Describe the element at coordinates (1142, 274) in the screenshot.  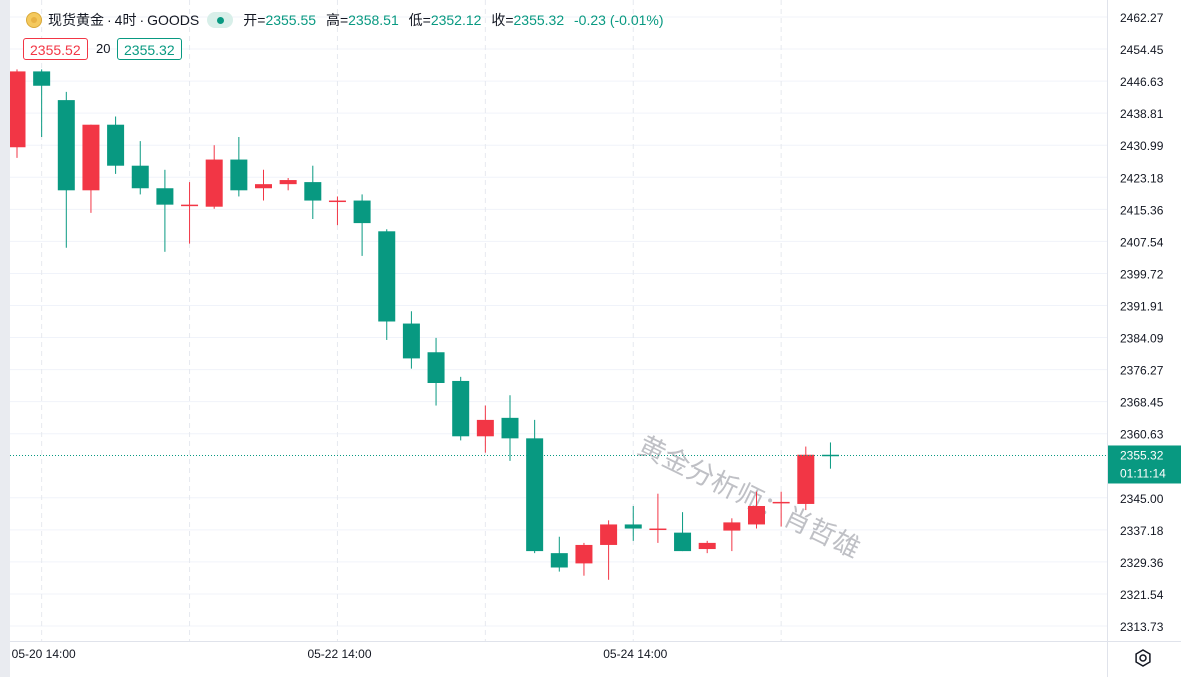
I see `price-tick-label: 2399.72` at that location.